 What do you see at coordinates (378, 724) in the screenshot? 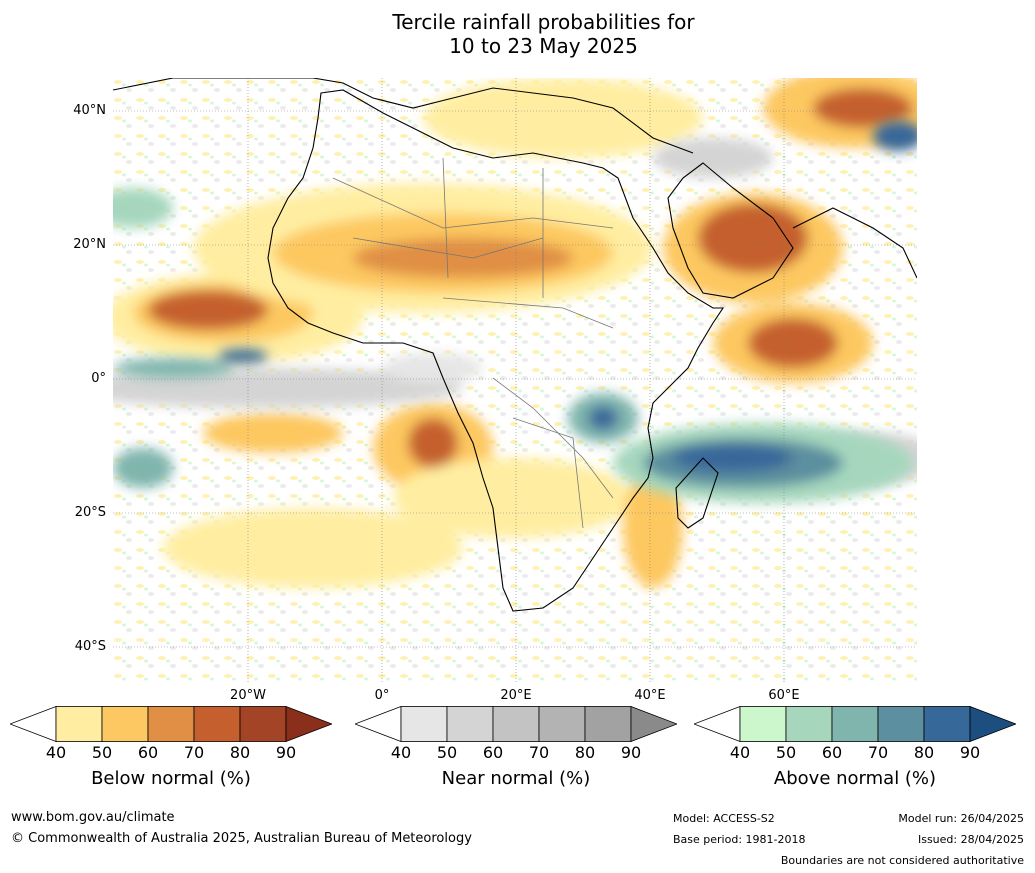
I see `near-under-triangle` at bounding box center [378, 724].